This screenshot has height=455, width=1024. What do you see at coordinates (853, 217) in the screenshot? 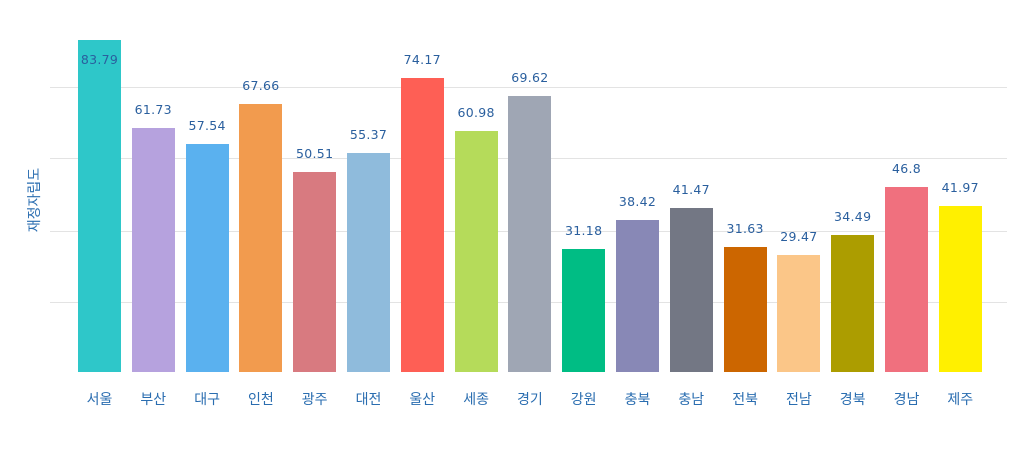
I see `data-label: 34.49` at bounding box center [853, 217].